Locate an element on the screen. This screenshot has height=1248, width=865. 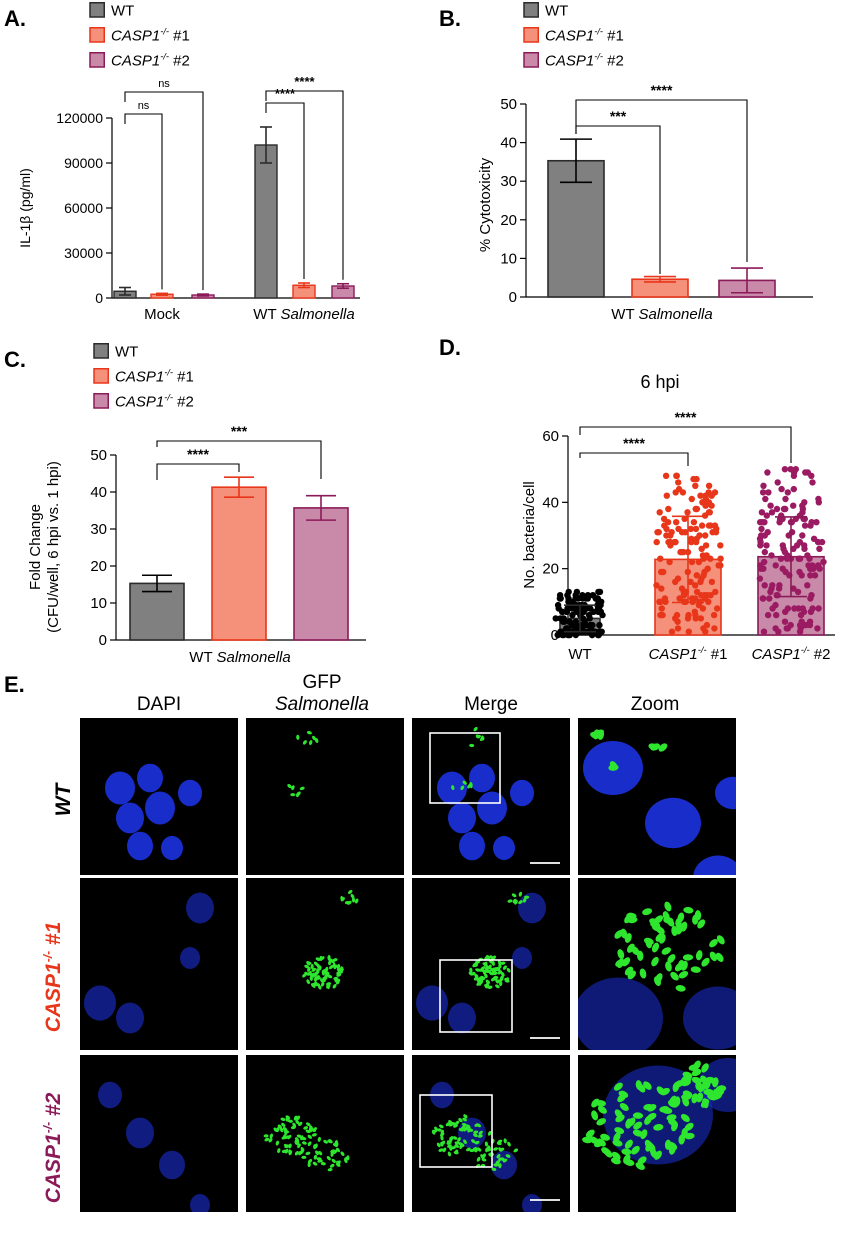
panel-a-letter: A. is located at coordinates (15, 18).